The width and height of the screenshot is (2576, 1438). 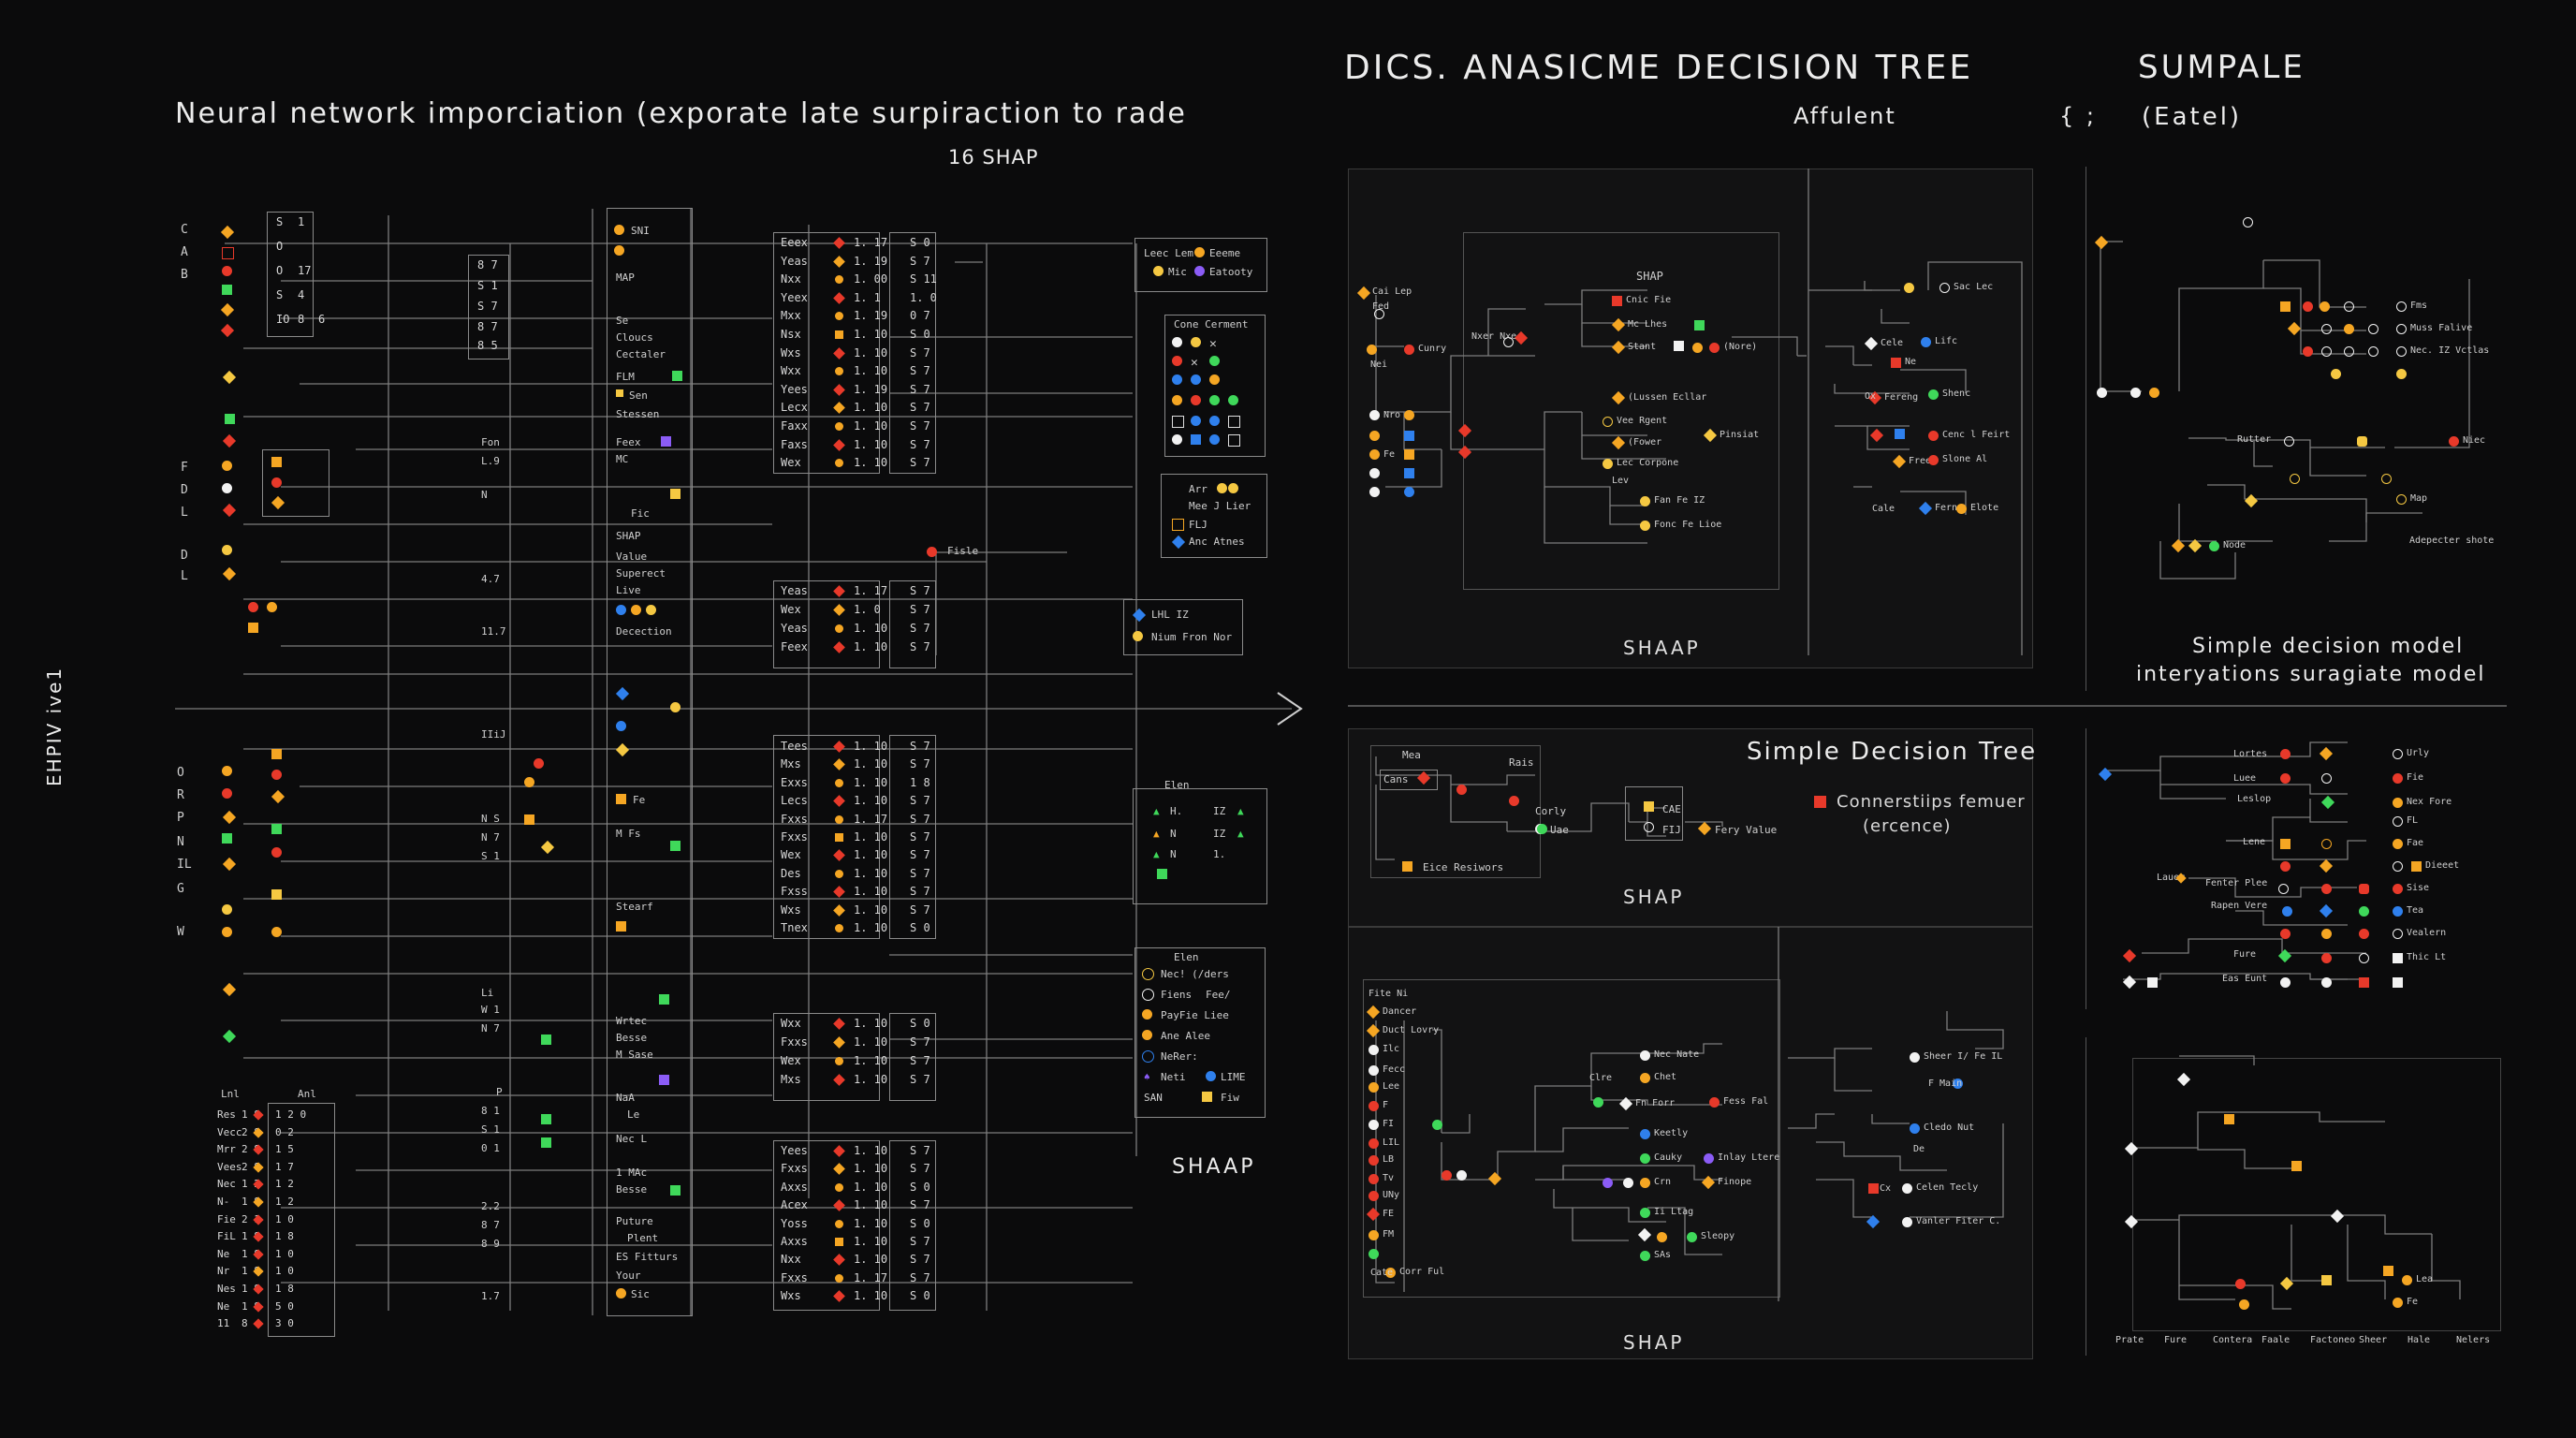 What do you see at coordinates (993, 157) in the screenshot?
I see `left-subtitle: 16 SHAP` at bounding box center [993, 157].